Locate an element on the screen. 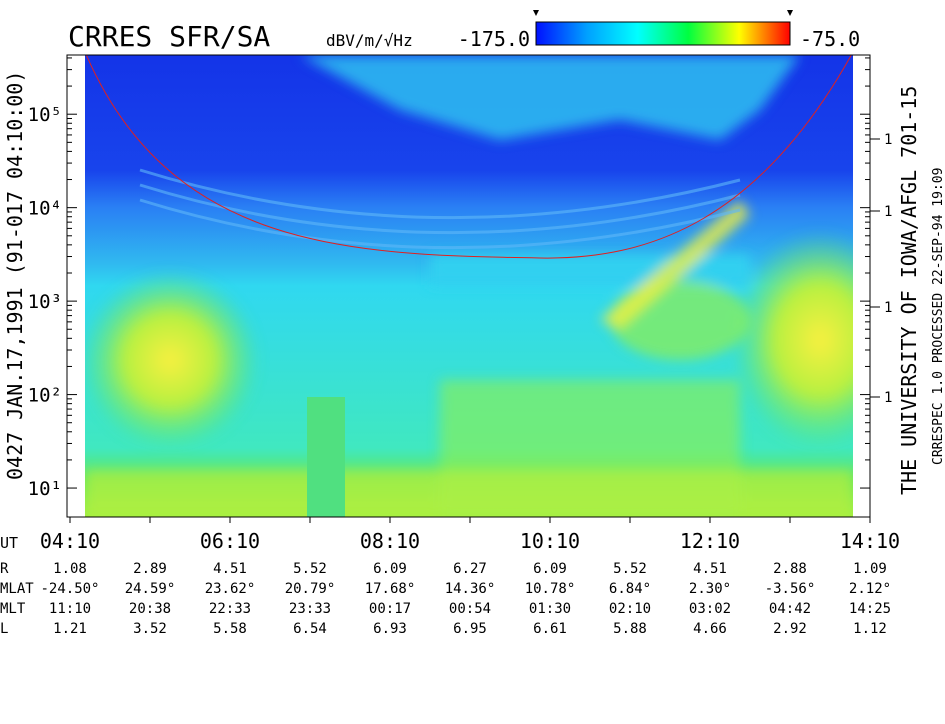 This screenshot has width=945, height=724. ephemeris-value: 3.52 is located at coordinates (150, 629).